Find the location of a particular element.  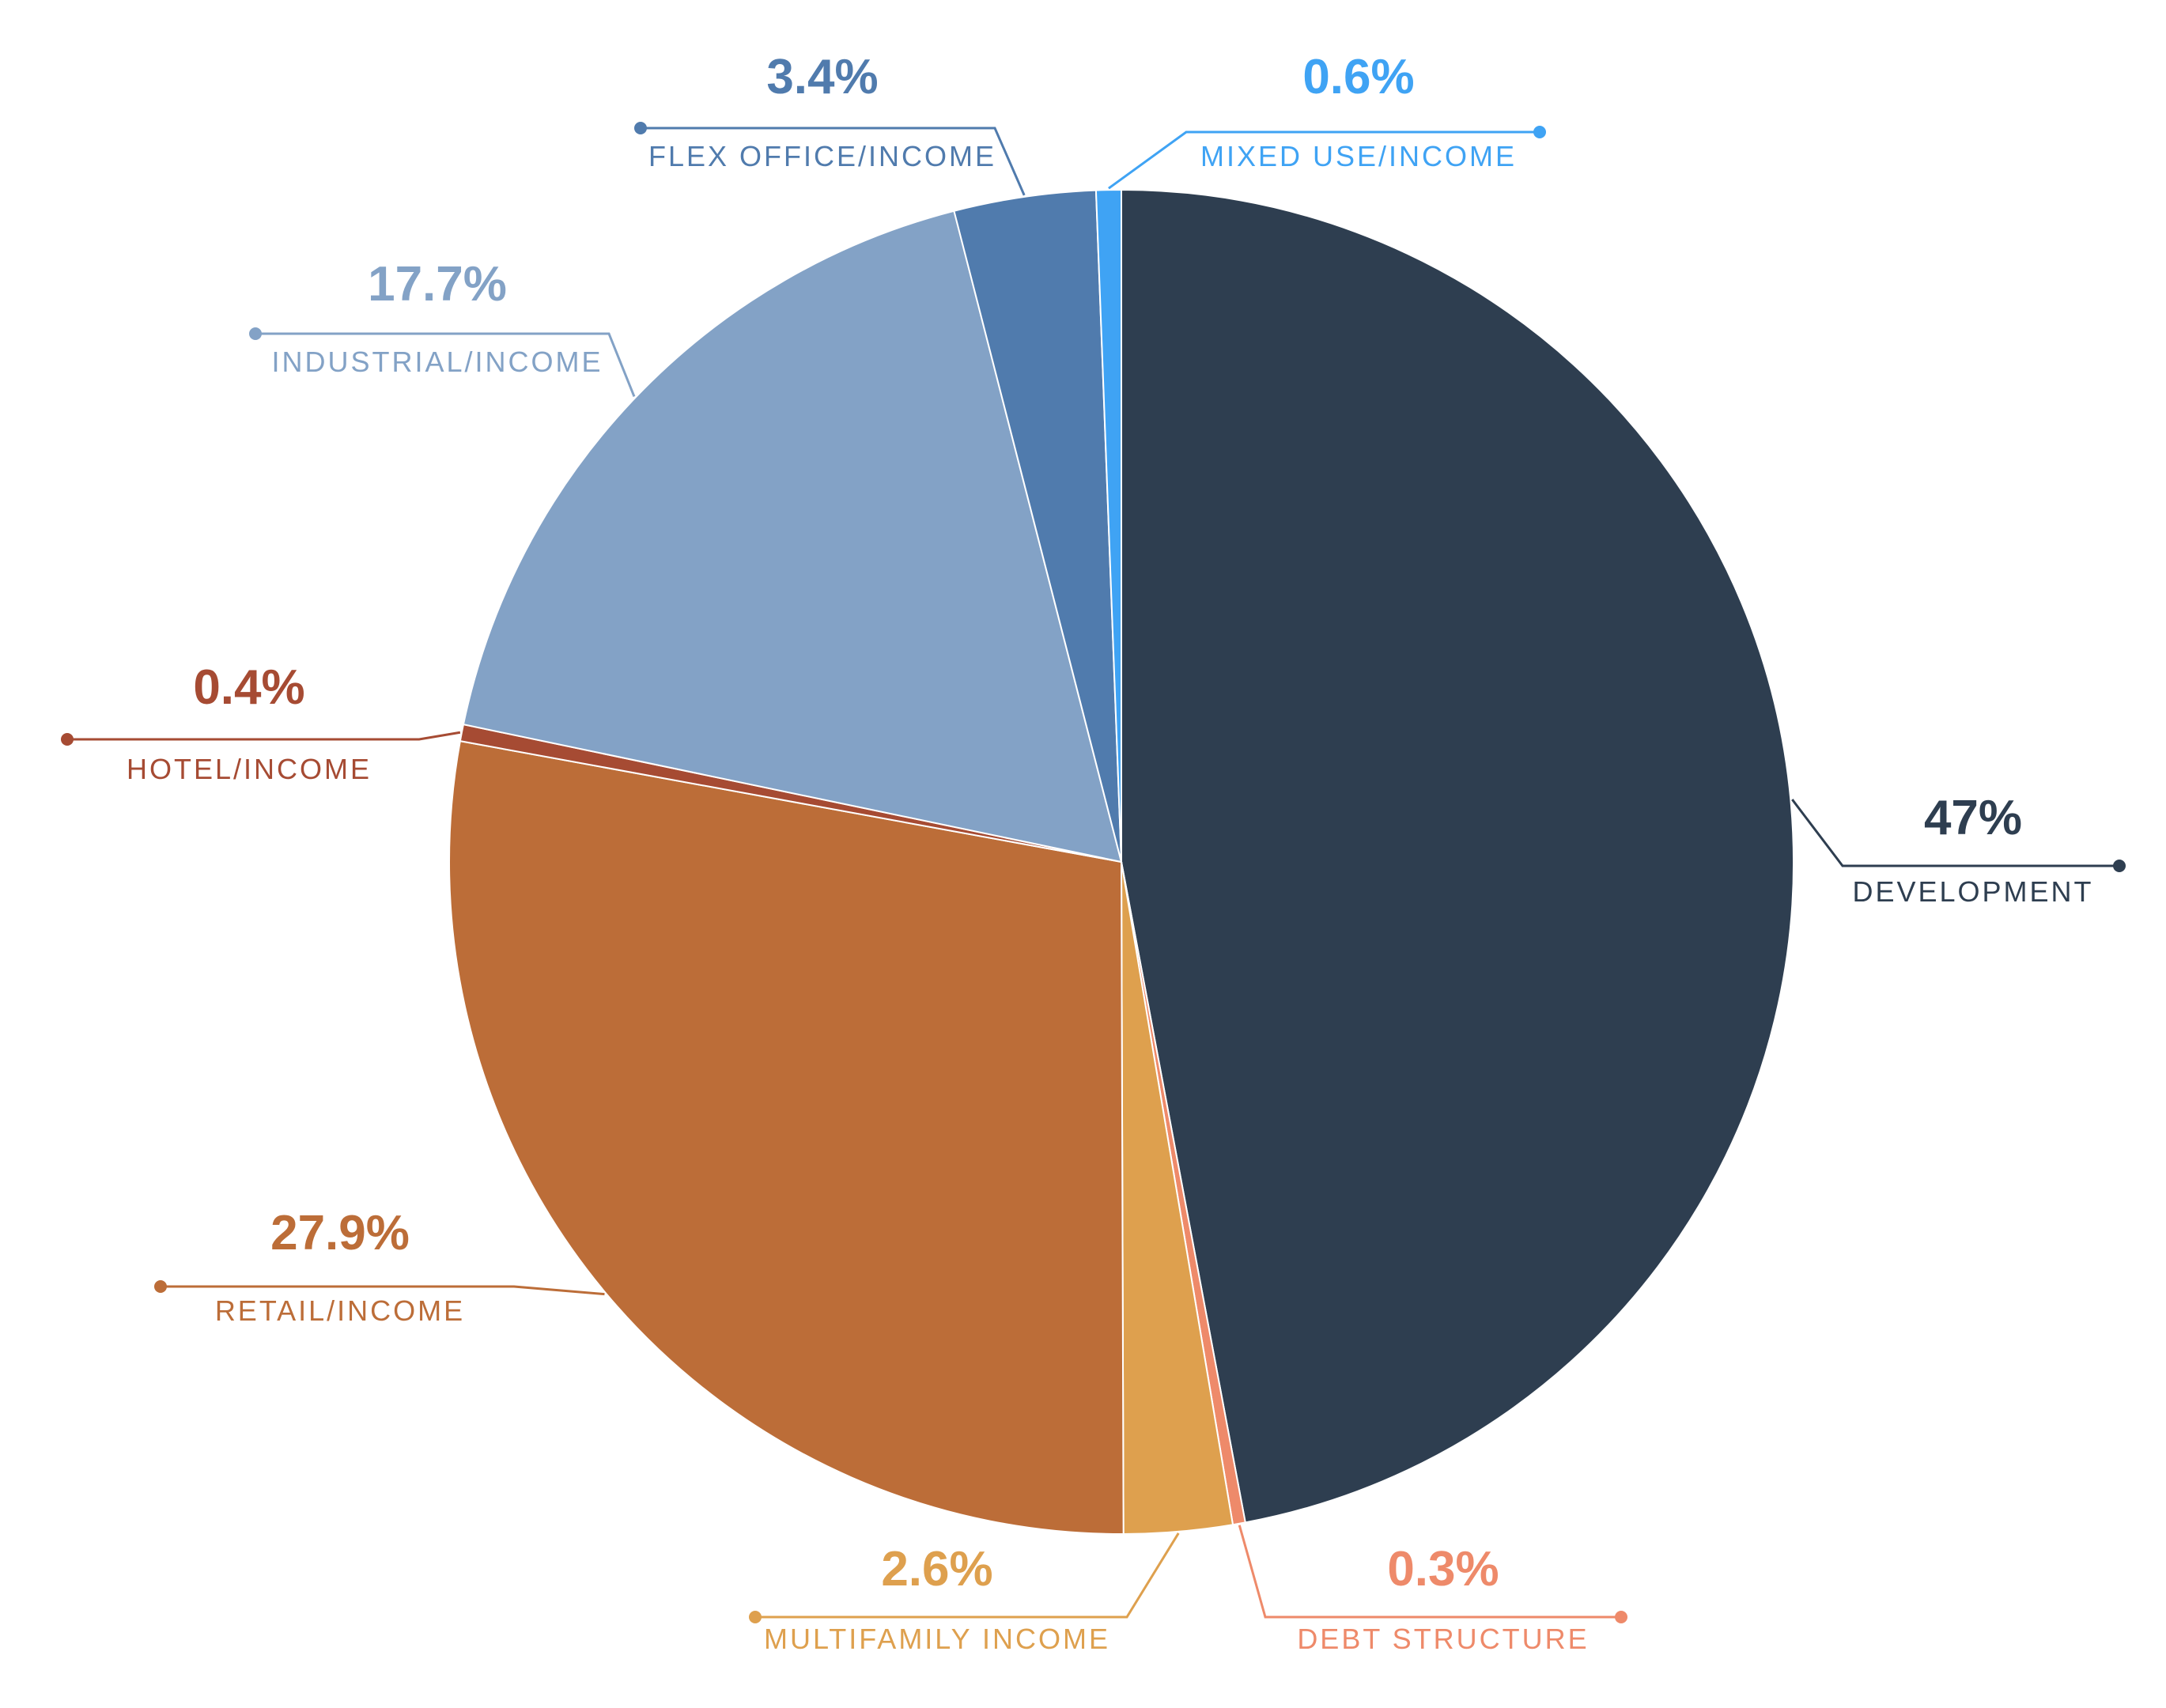

leader-dot-debt-structure is located at coordinates (1621, 1617).